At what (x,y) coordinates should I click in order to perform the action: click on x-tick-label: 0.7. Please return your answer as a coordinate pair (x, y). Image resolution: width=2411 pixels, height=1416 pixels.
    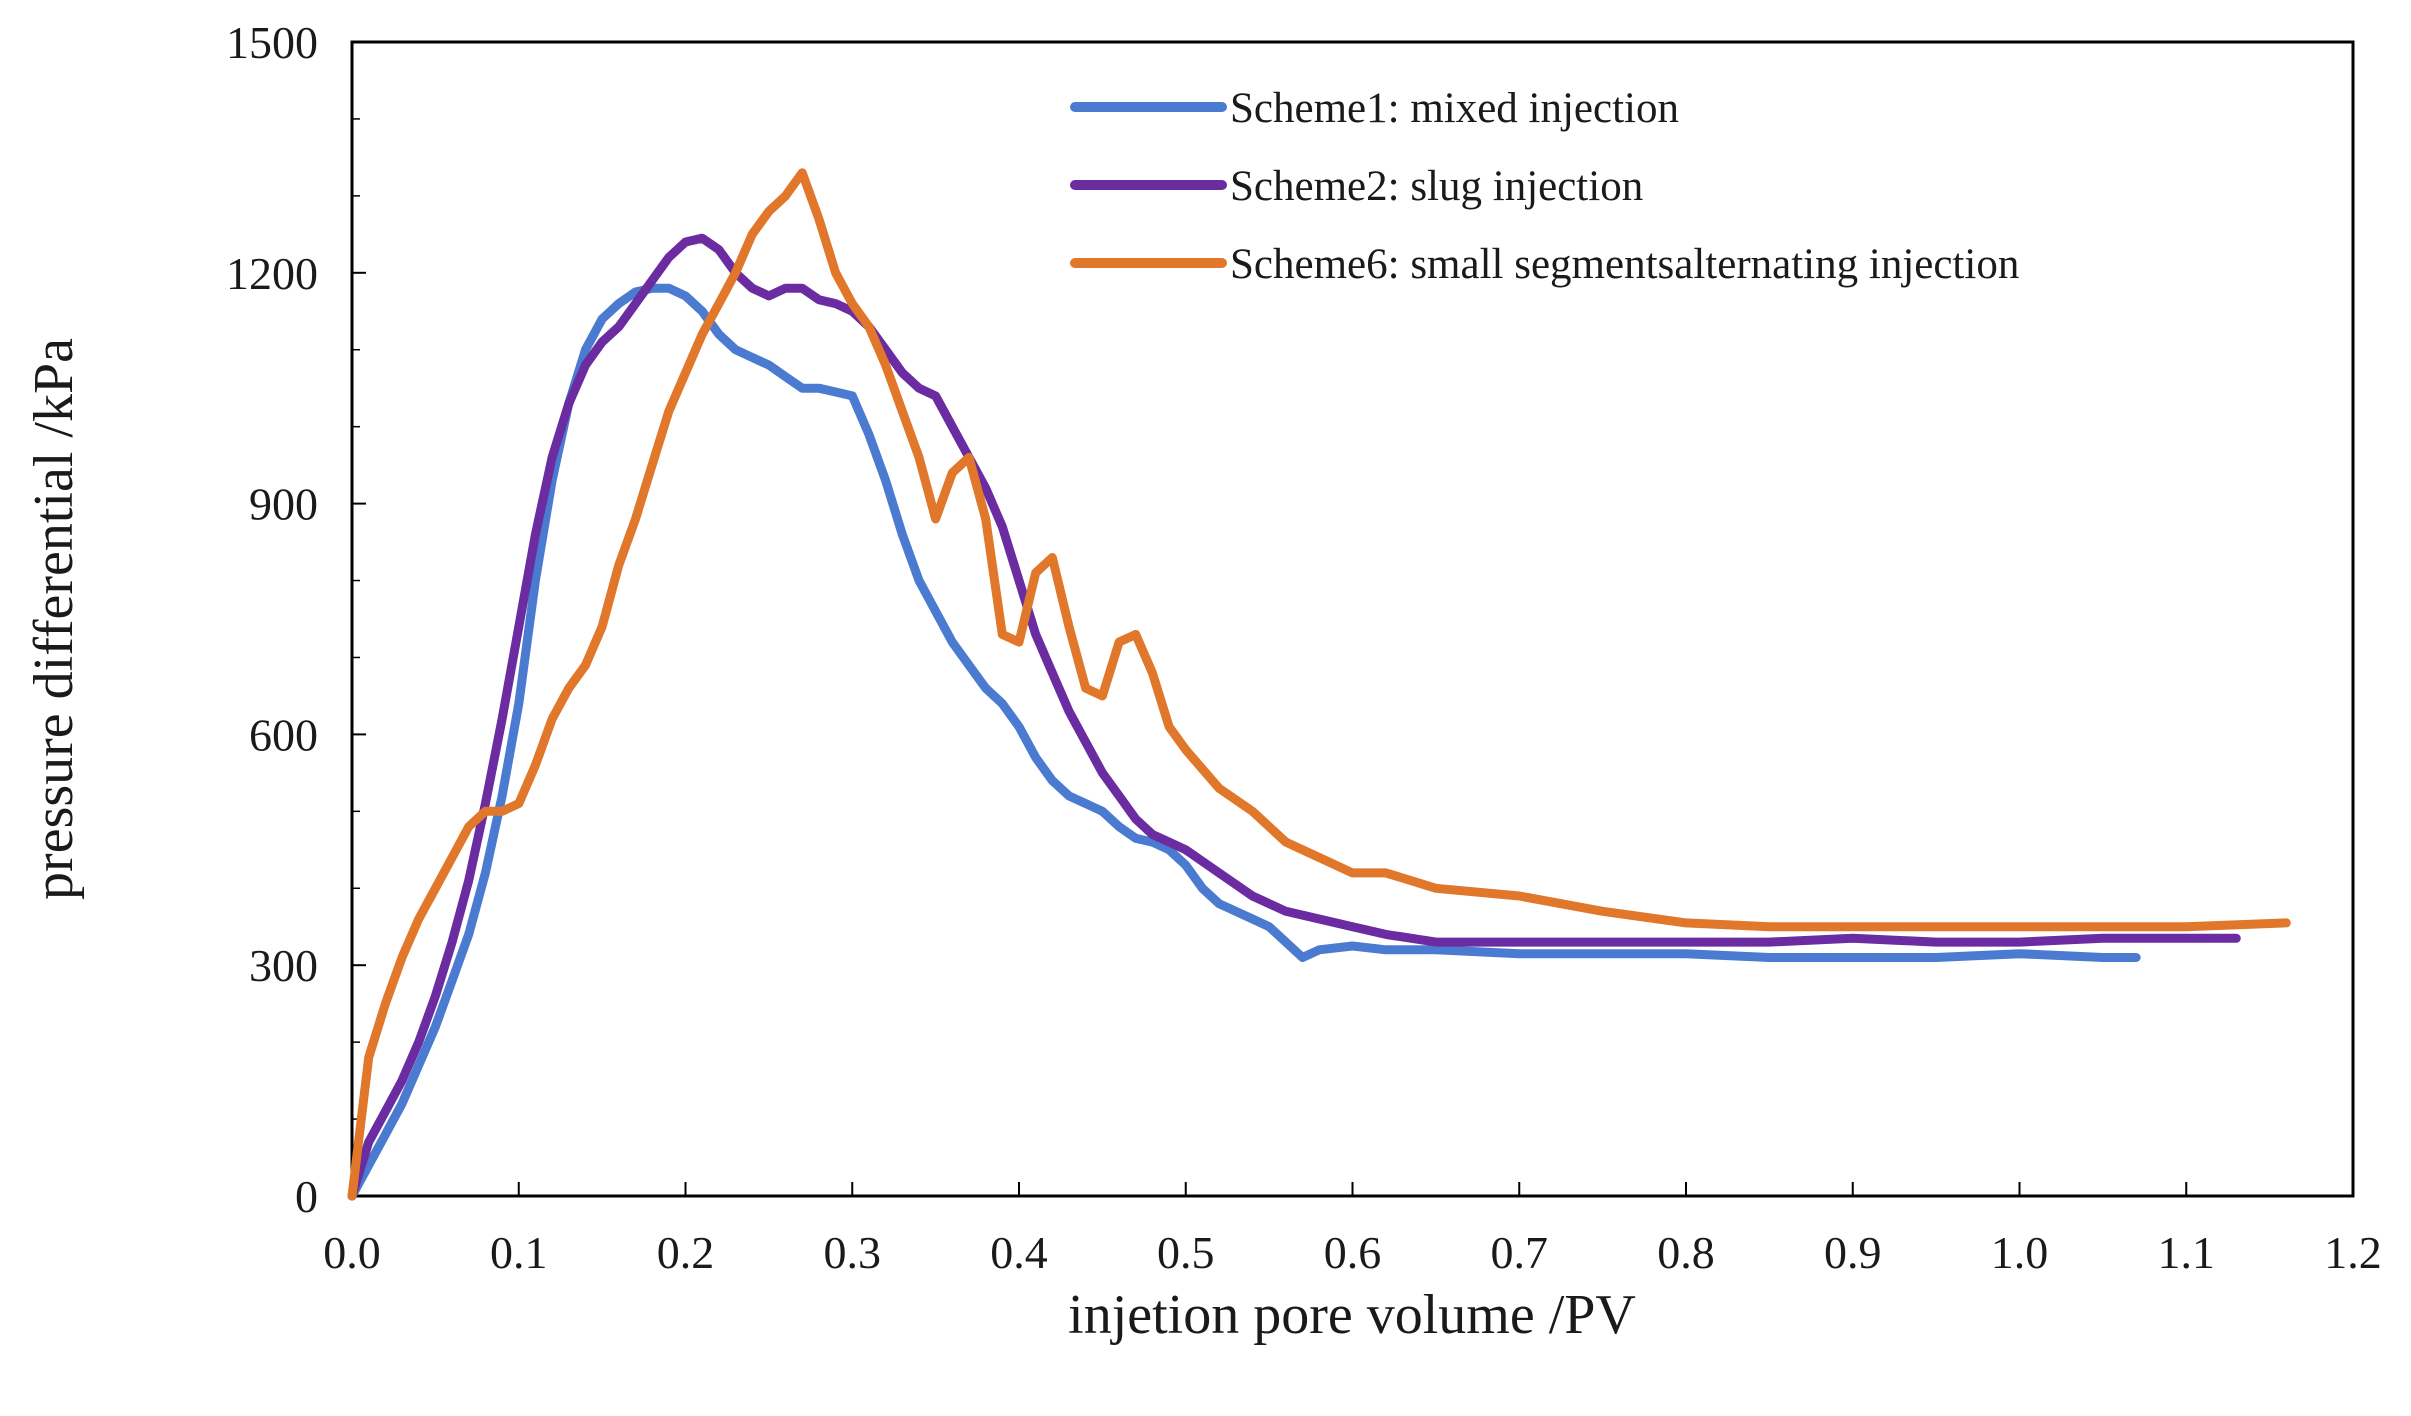
    Looking at the image, I should click on (1520, 1252).